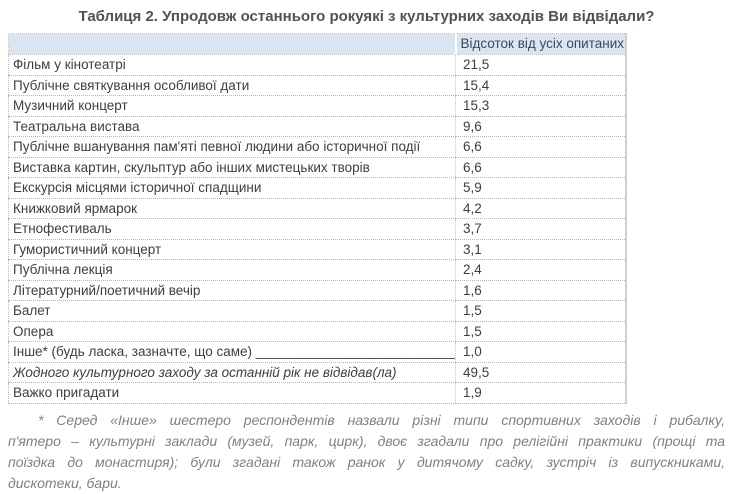 The image size is (733, 494). What do you see at coordinates (232, 270) in the screenshot?
I see `row-label: Публічна лекція` at bounding box center [232, 270].